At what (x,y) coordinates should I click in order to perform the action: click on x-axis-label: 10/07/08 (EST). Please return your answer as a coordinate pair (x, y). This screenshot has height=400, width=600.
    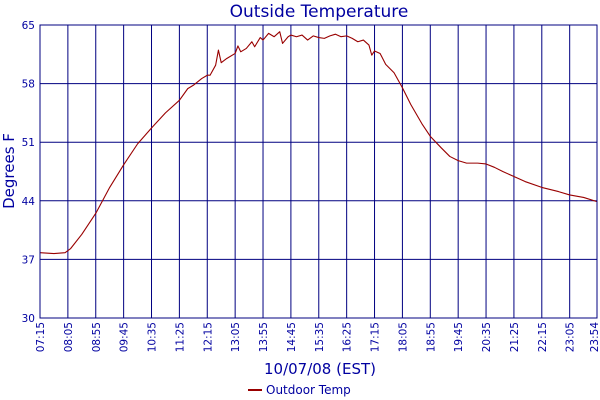
    Looking at the image, I should click on (320, 369).